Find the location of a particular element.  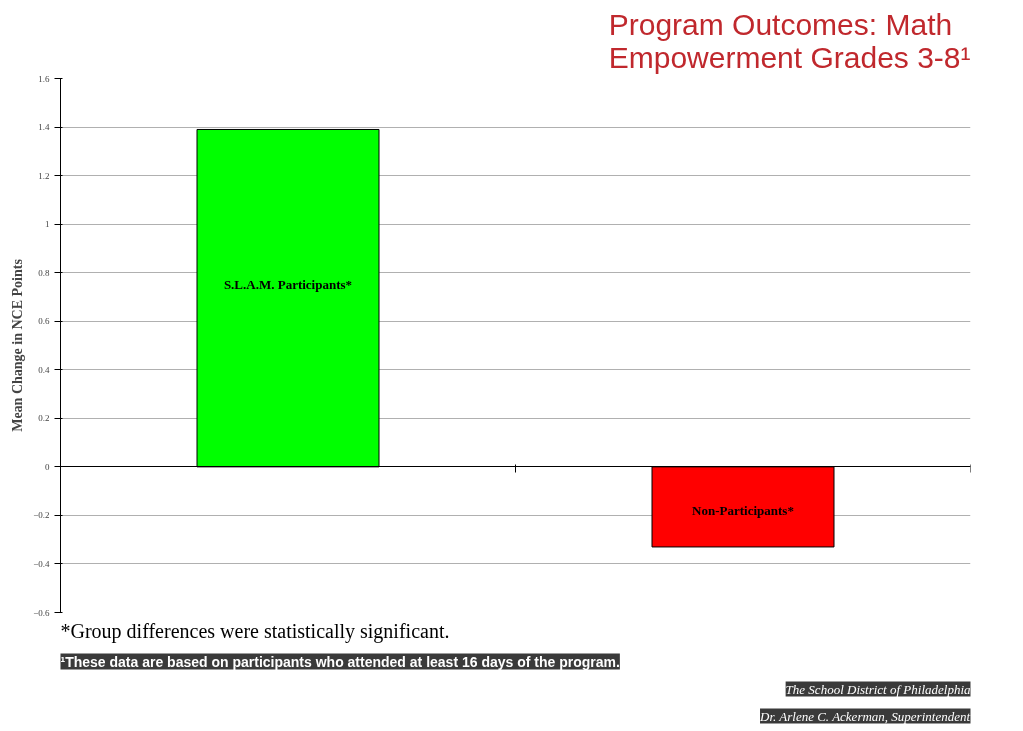

x-tick-label: S.L.A.M. Participants* is located at coordinates (288, 285).